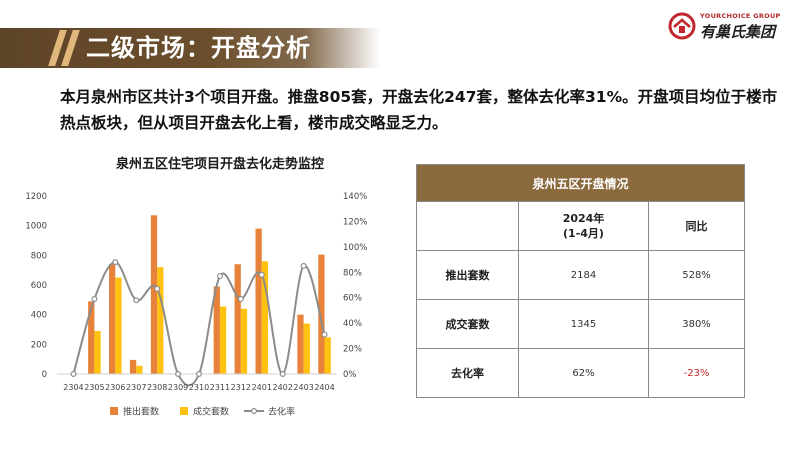  I want to click on y-left-tick-label: 800, so click(39, 256).